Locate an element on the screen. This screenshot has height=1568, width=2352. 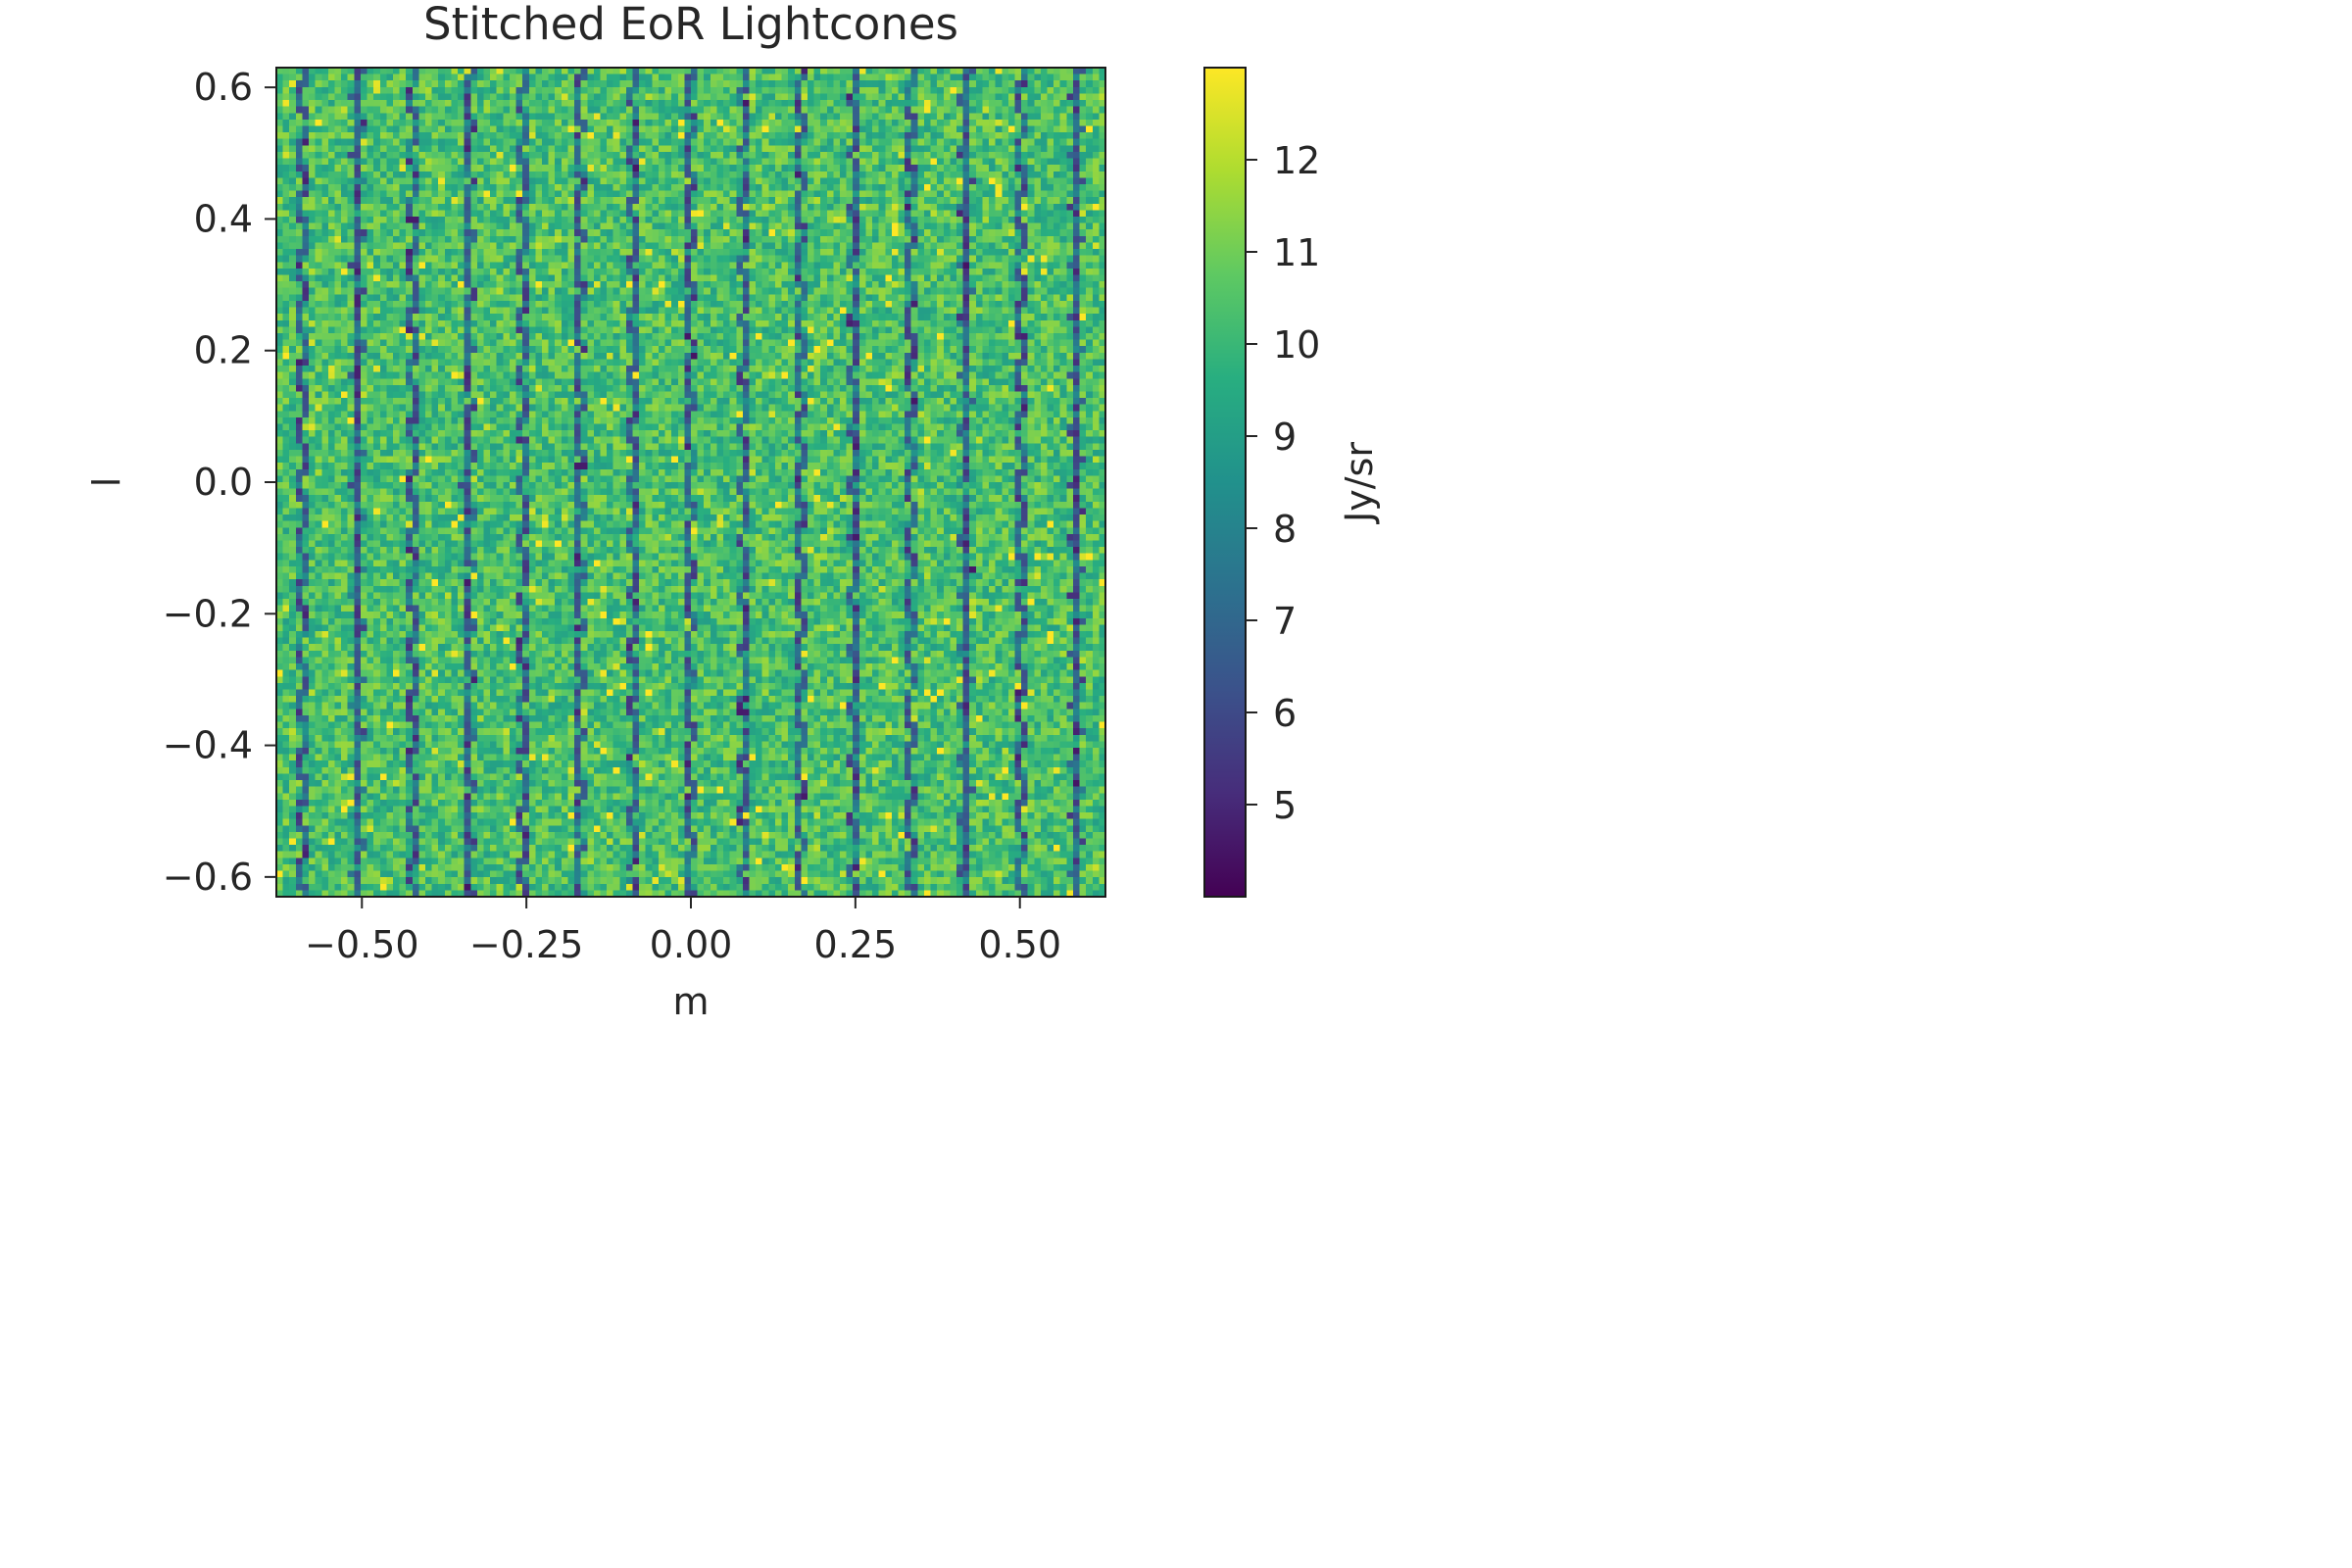
x-axis-label: m is located at coordinates (690, 1001).